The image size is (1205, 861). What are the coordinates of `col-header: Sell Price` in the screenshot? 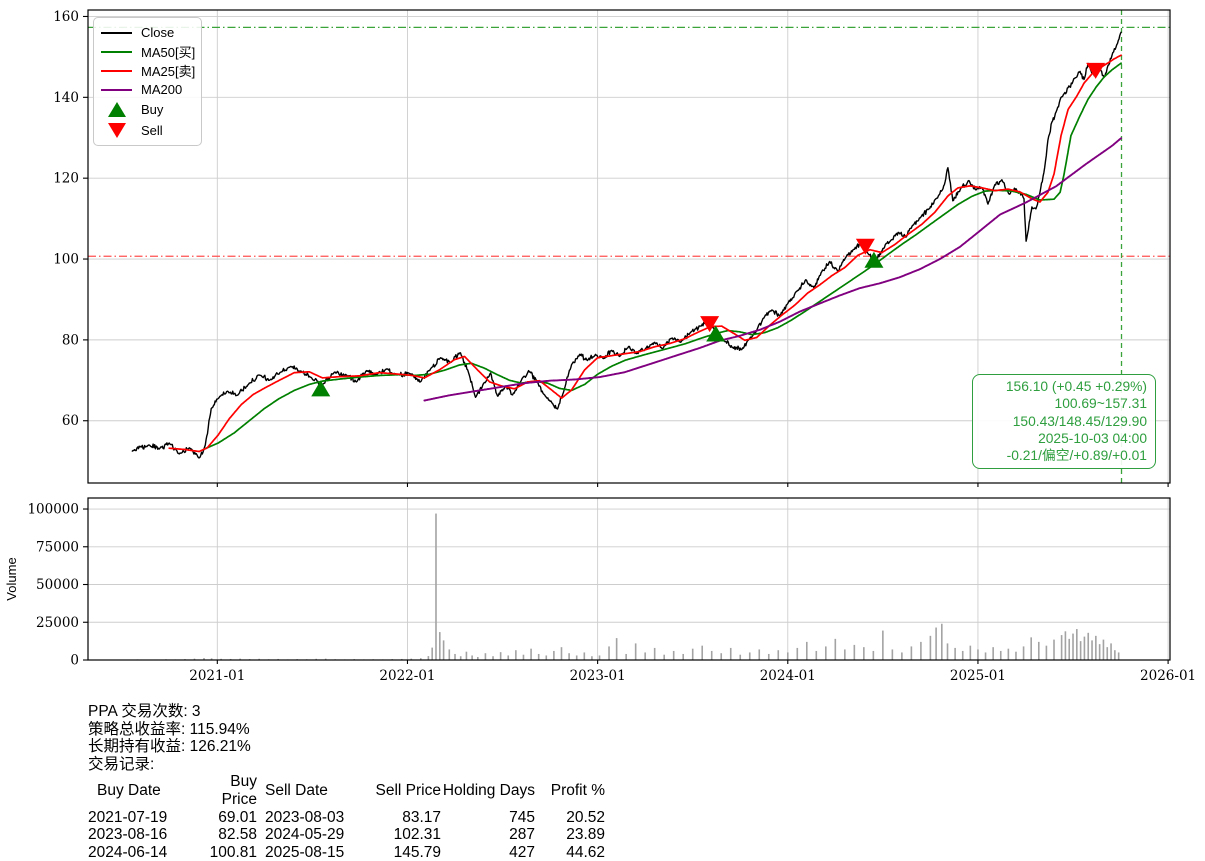 It's located at (405, 790).